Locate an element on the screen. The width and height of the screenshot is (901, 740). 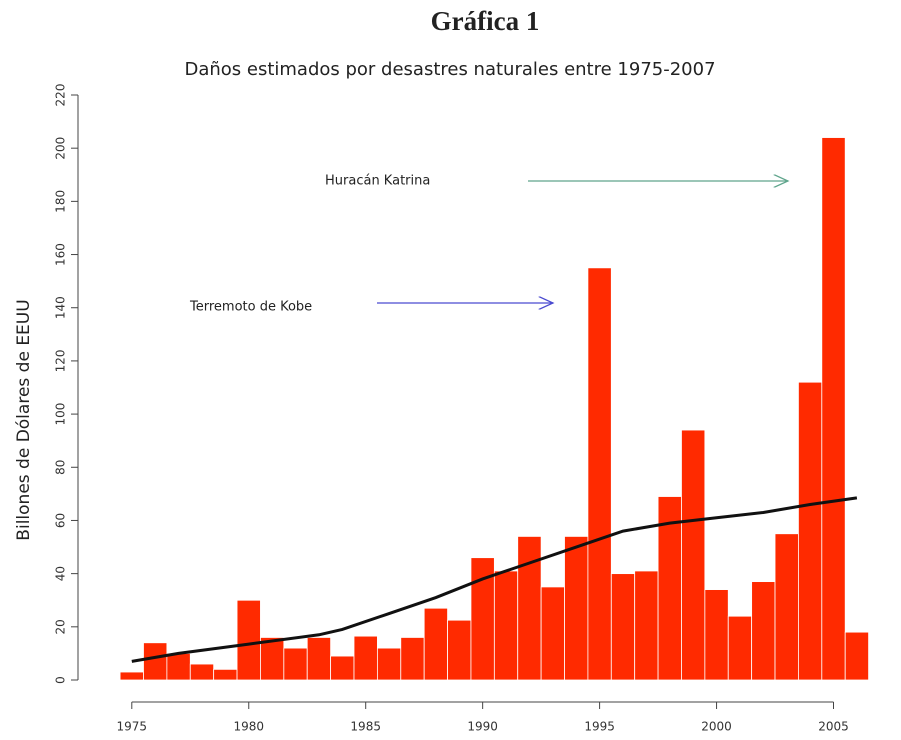
y-tick-label: 140 is located at coordinates (61, 307).